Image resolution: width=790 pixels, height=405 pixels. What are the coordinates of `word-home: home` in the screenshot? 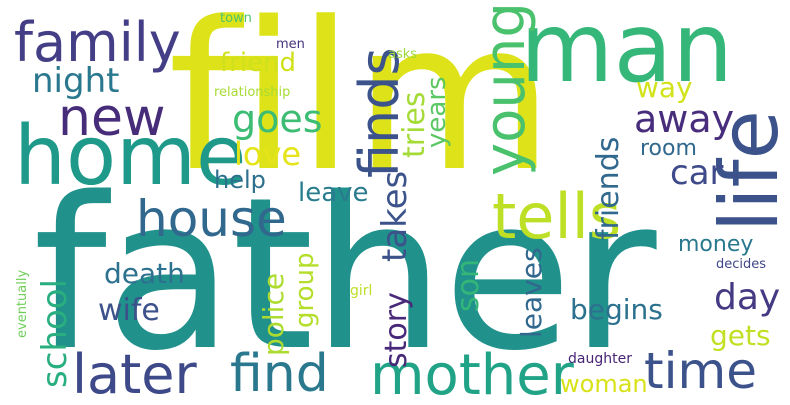 It's located at (130, 156).